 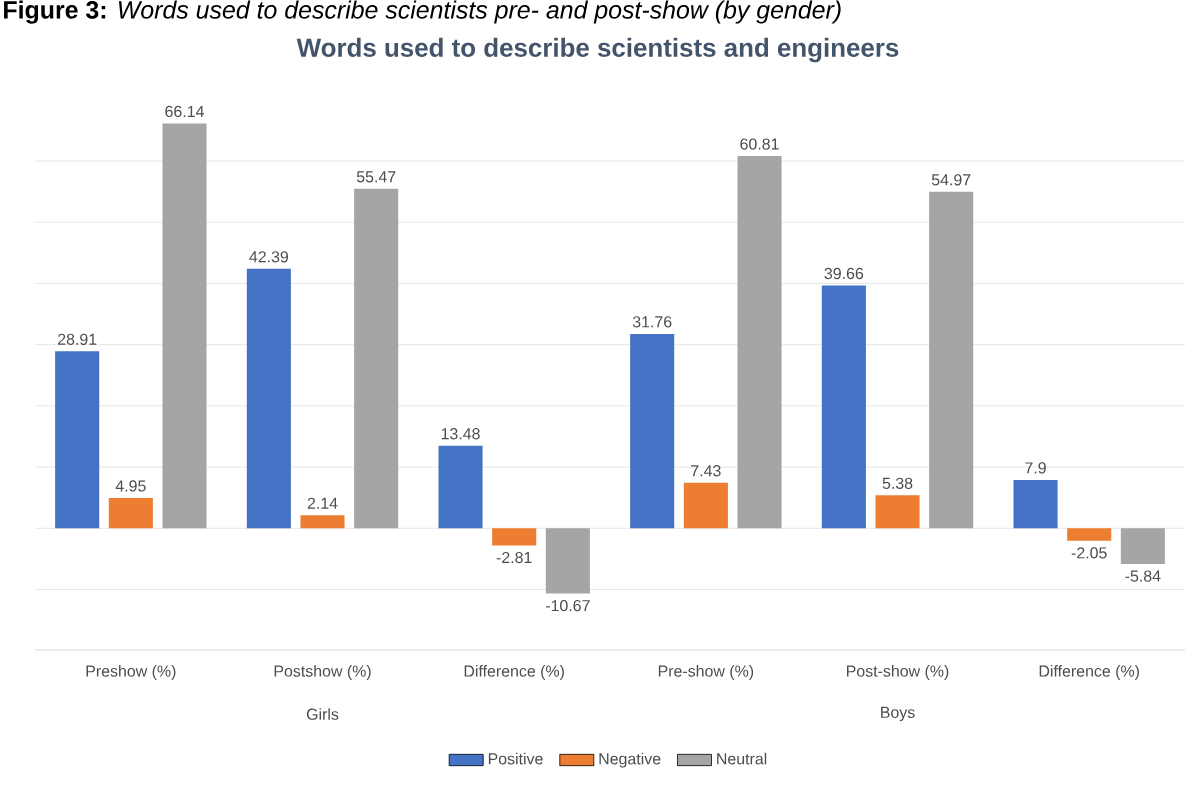 I want to click on x-tick-label: Preshow (%), so click(x=131, y=672).